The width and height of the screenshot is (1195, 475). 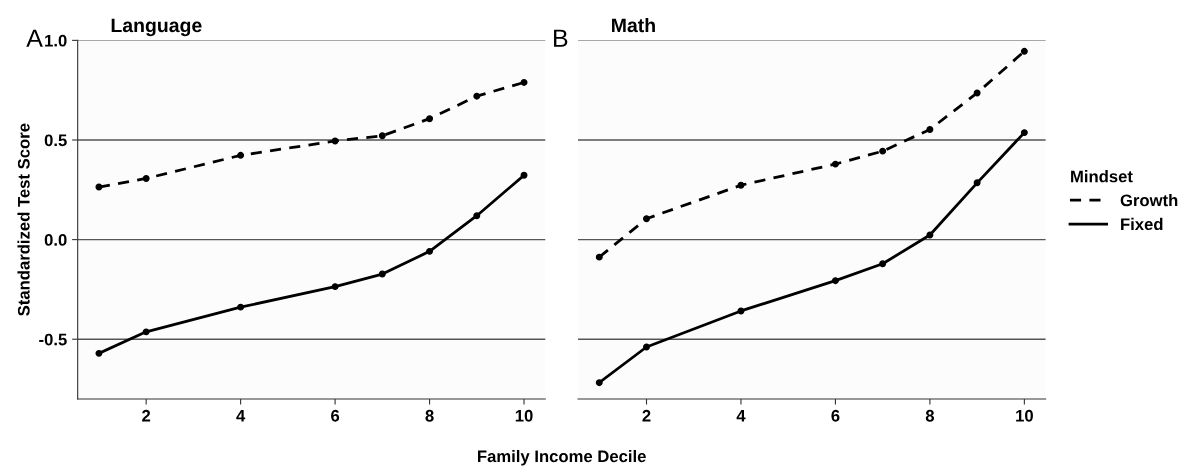 What do you see at coordinates (55, 240) in the screenshot?
I see `y-tick-label: 0.0` at bounding box center [55, 240].